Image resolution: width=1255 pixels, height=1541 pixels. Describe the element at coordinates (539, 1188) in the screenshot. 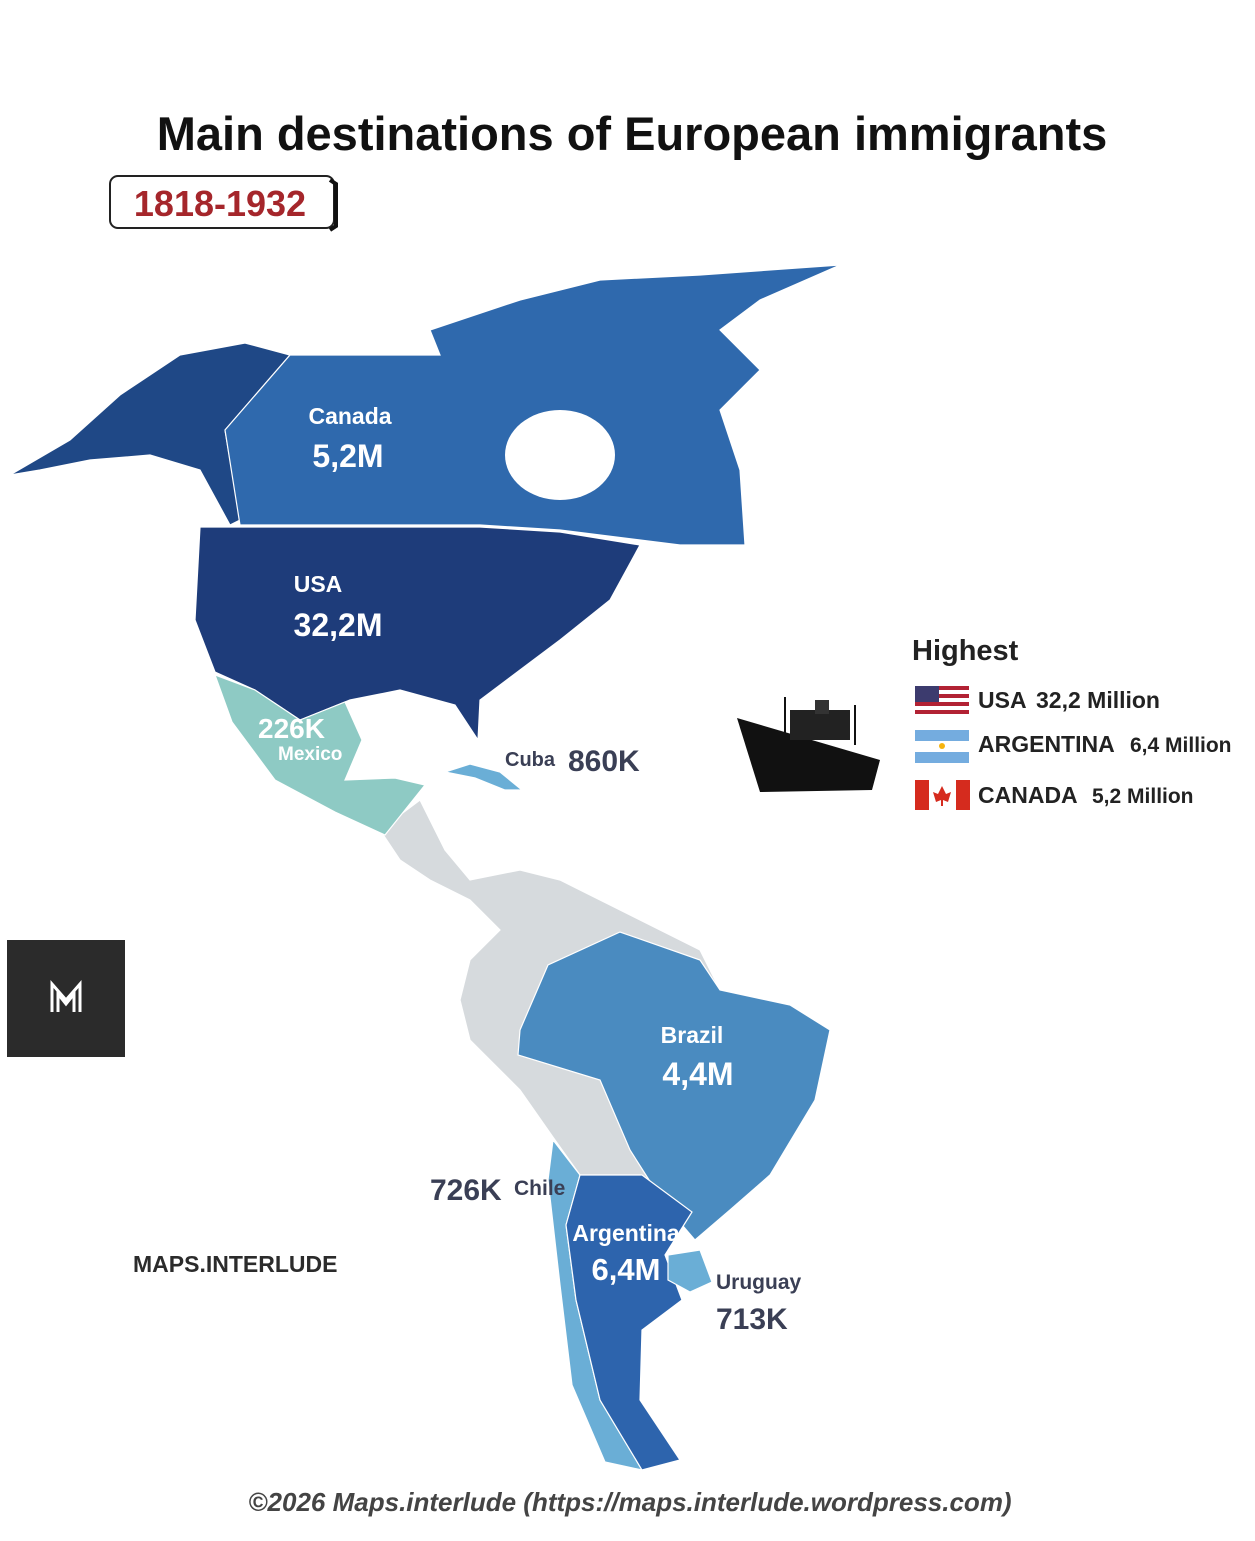

I see `region-name: Chile` at that location.